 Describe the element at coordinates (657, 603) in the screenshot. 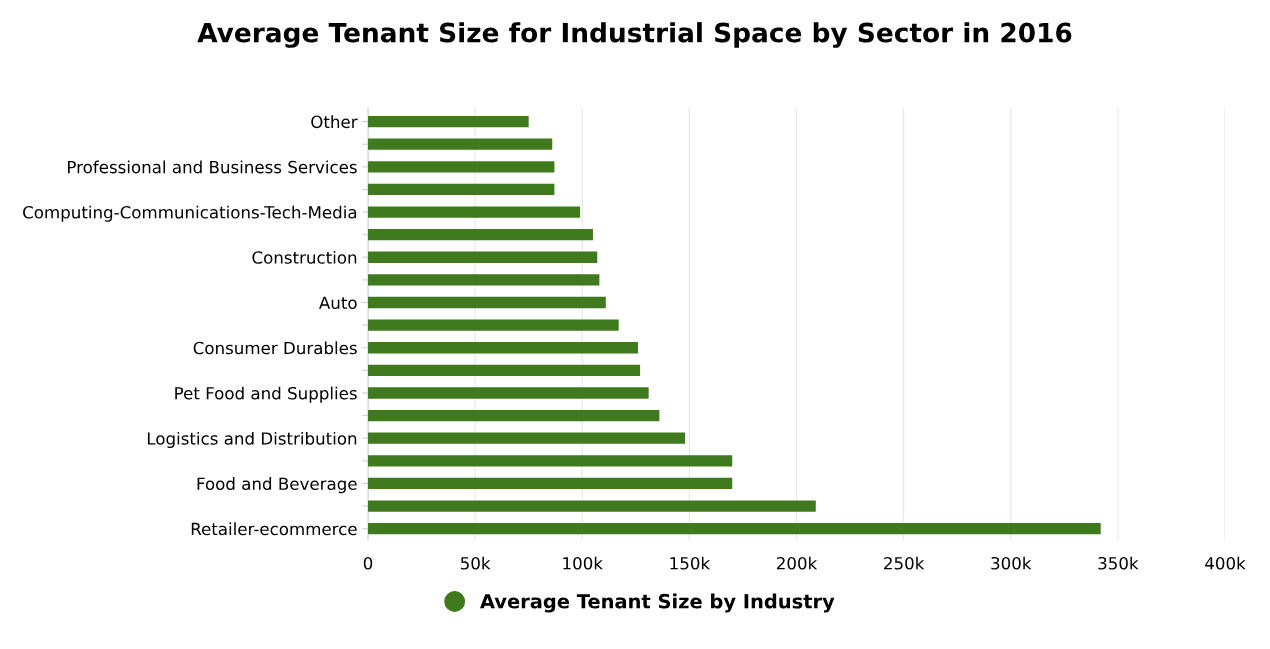

I see `legend-label: Average Tenant Size by Industry` at that location.